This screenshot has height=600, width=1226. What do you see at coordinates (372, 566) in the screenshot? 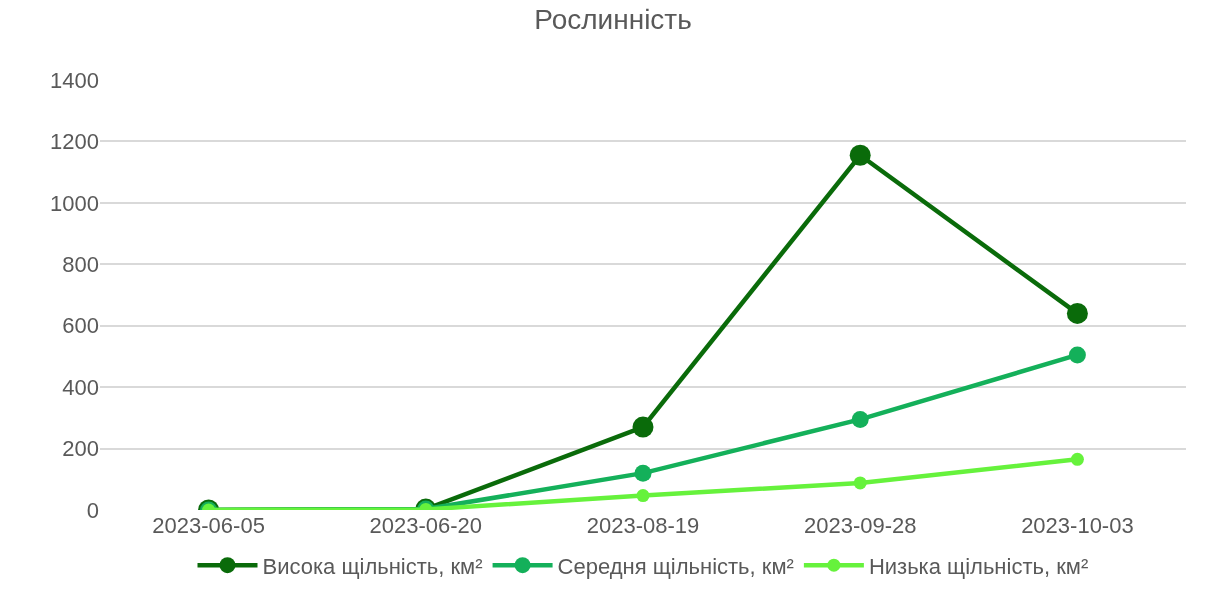
I see `legend-label: Висока щільність, км²` at bounding box center [372, 566].